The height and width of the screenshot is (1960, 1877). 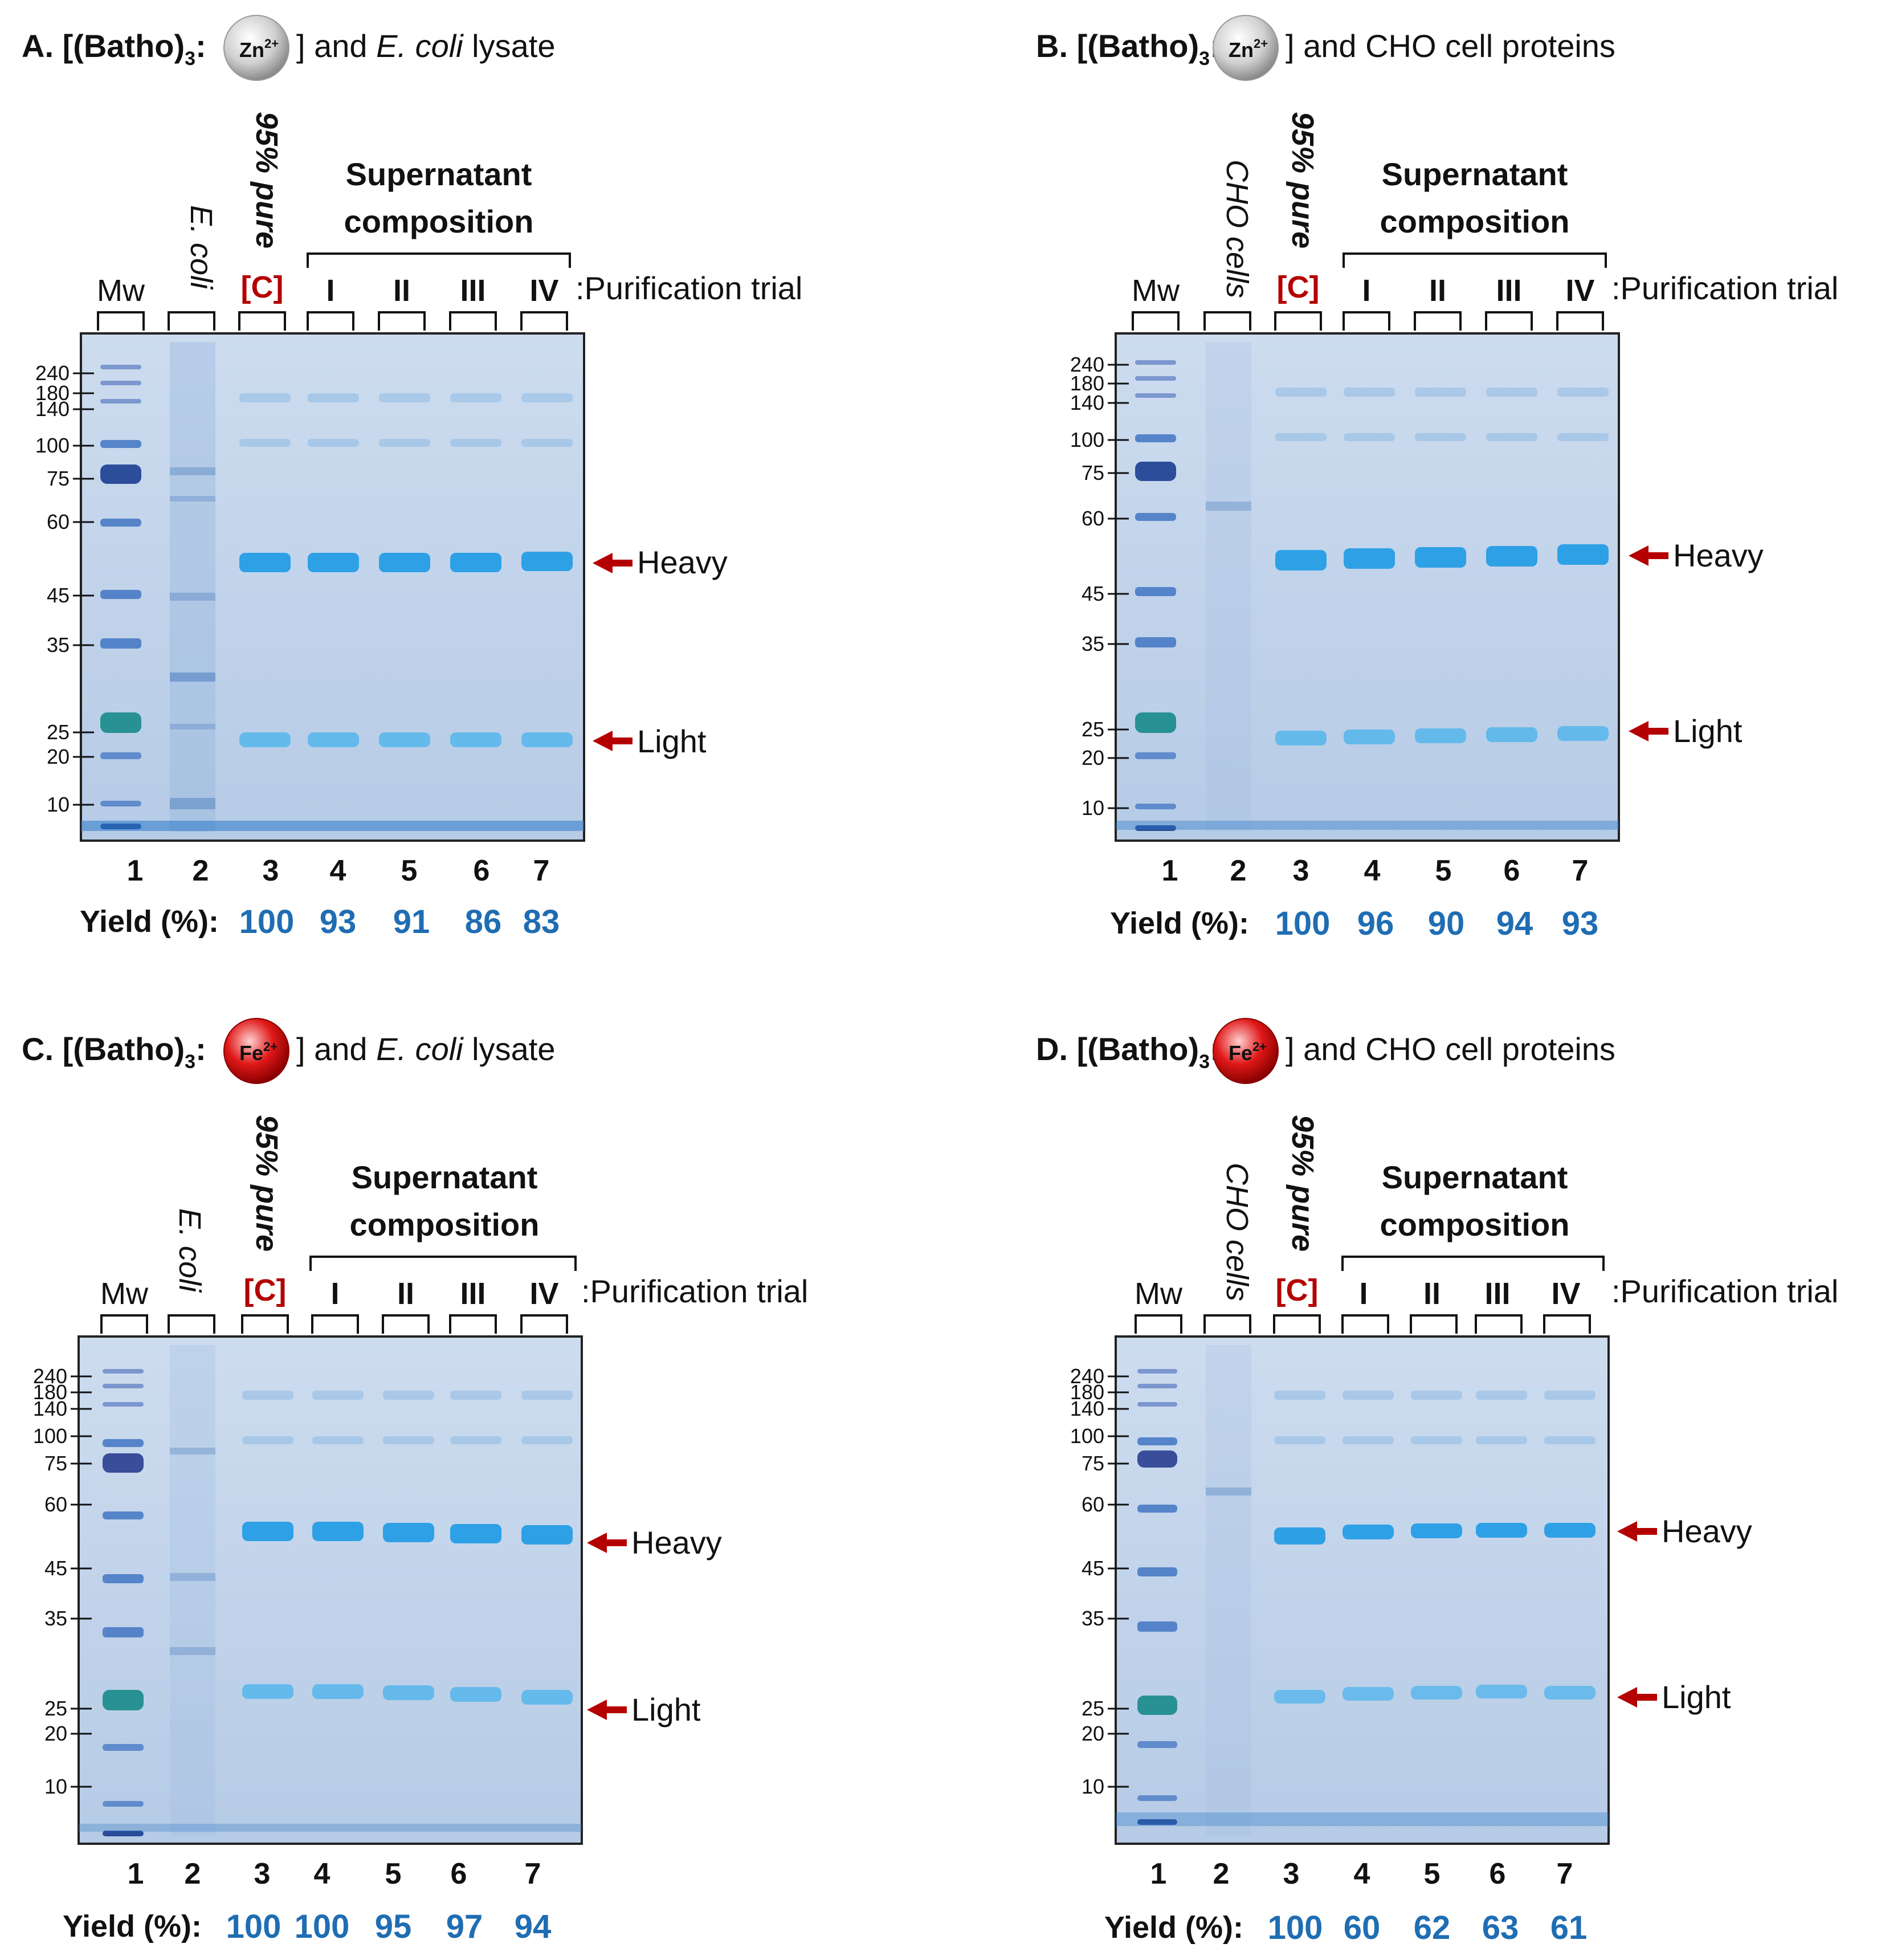 What do you see at coordinates (50, 1392) in the screenshot?
I see `marker-label: 180` at bounding box center [50, 1392].